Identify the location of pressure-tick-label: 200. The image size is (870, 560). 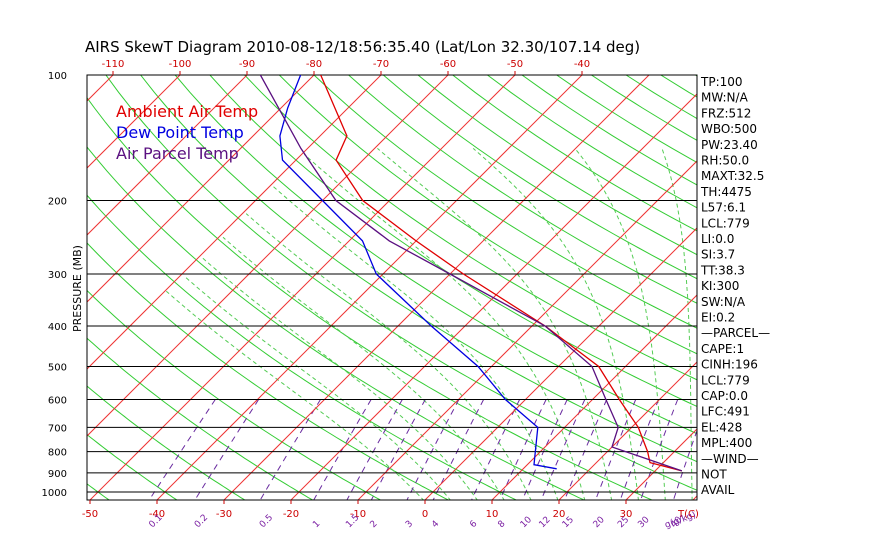
(57, 202).